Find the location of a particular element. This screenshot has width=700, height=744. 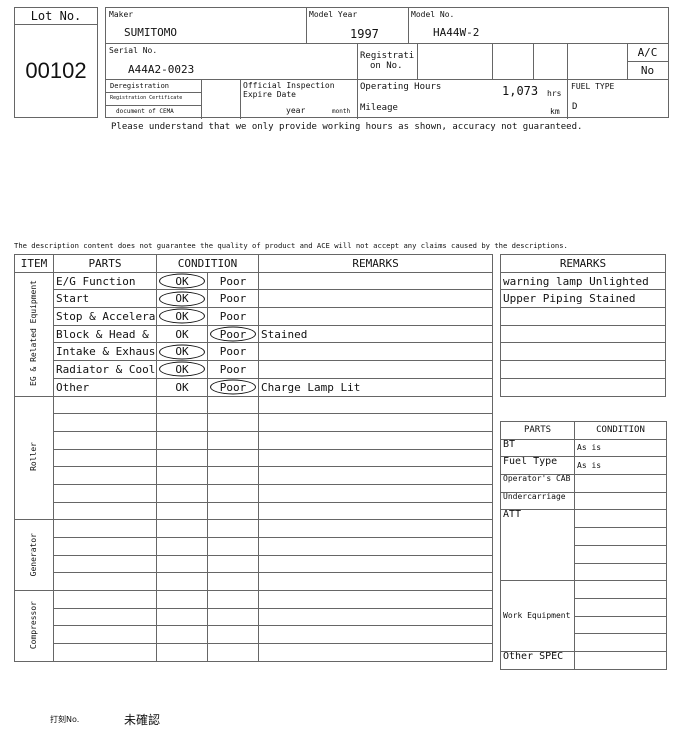

part-cell: Undercarriage is located at coordinates (537, 501).